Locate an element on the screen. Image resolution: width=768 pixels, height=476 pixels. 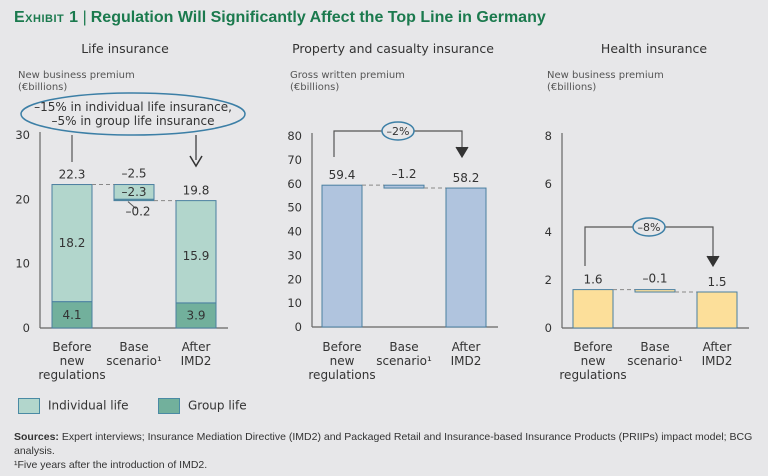
total-label-base: –2.5 is located at coordinates (133, 174).